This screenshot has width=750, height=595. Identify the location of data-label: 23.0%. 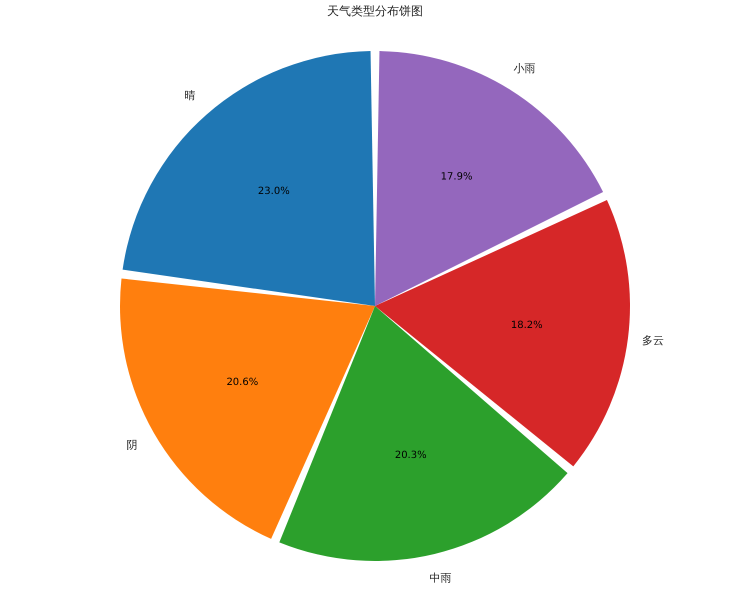
(274, 192).